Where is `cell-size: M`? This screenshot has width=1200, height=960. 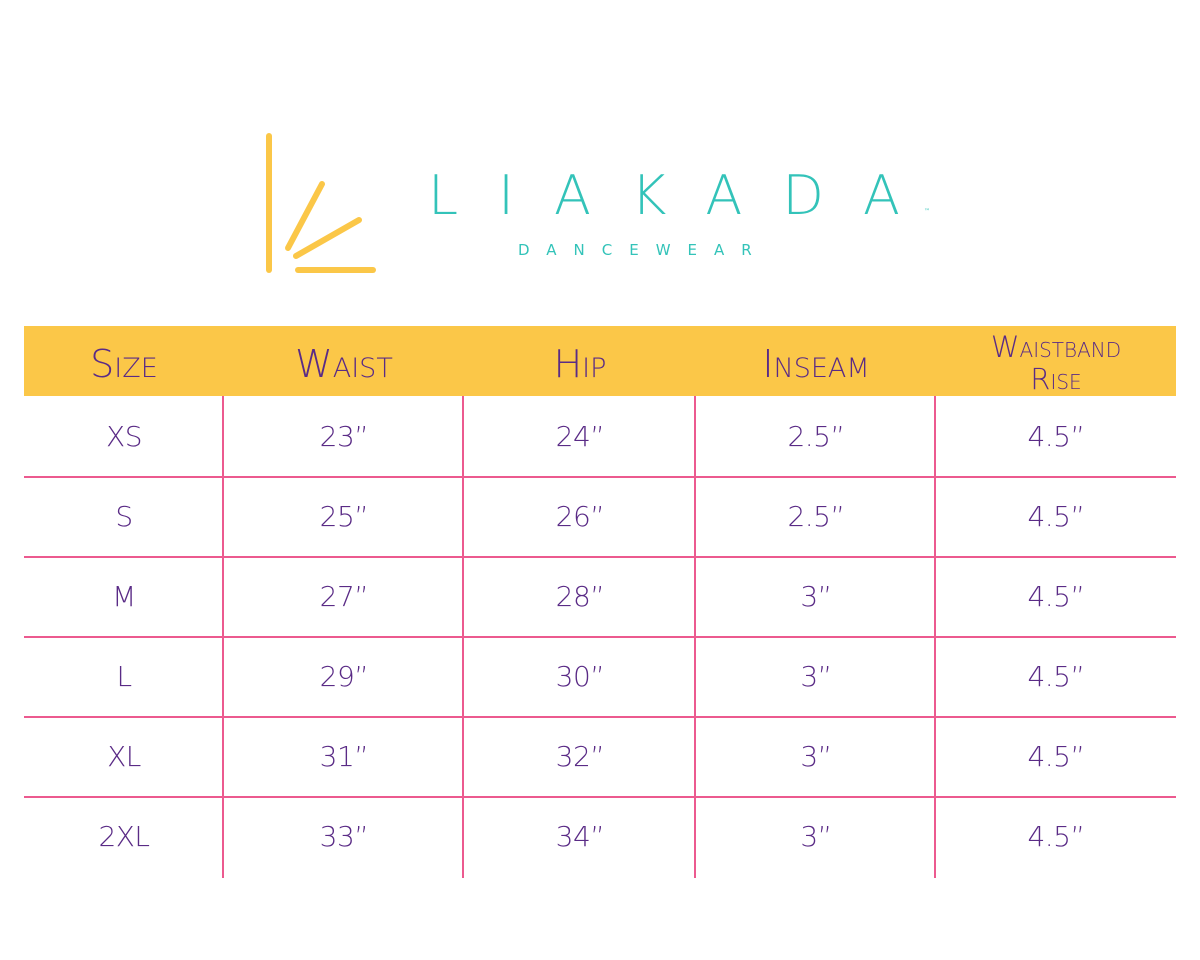 cell-size: M is located at coordinates (124, 596).